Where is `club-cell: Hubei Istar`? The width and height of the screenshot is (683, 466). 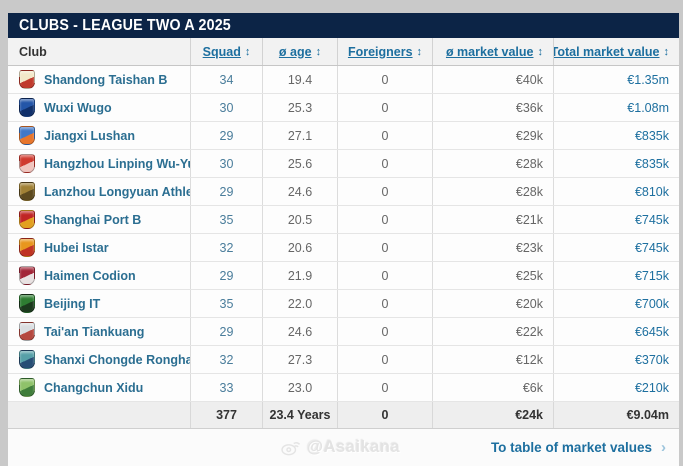 club-cell: Hubei Istar is located at coordinates (99, 247).